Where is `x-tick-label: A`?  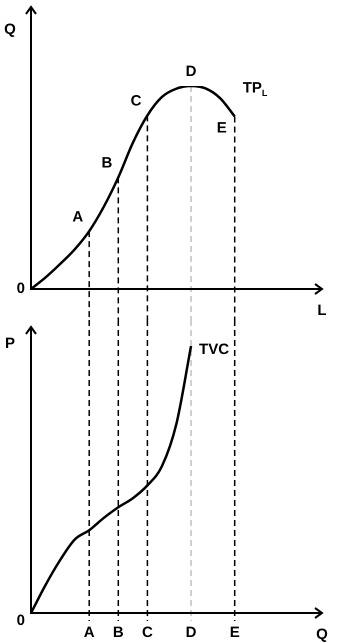
x-tick-label: A is located at coordinates (89, 633).